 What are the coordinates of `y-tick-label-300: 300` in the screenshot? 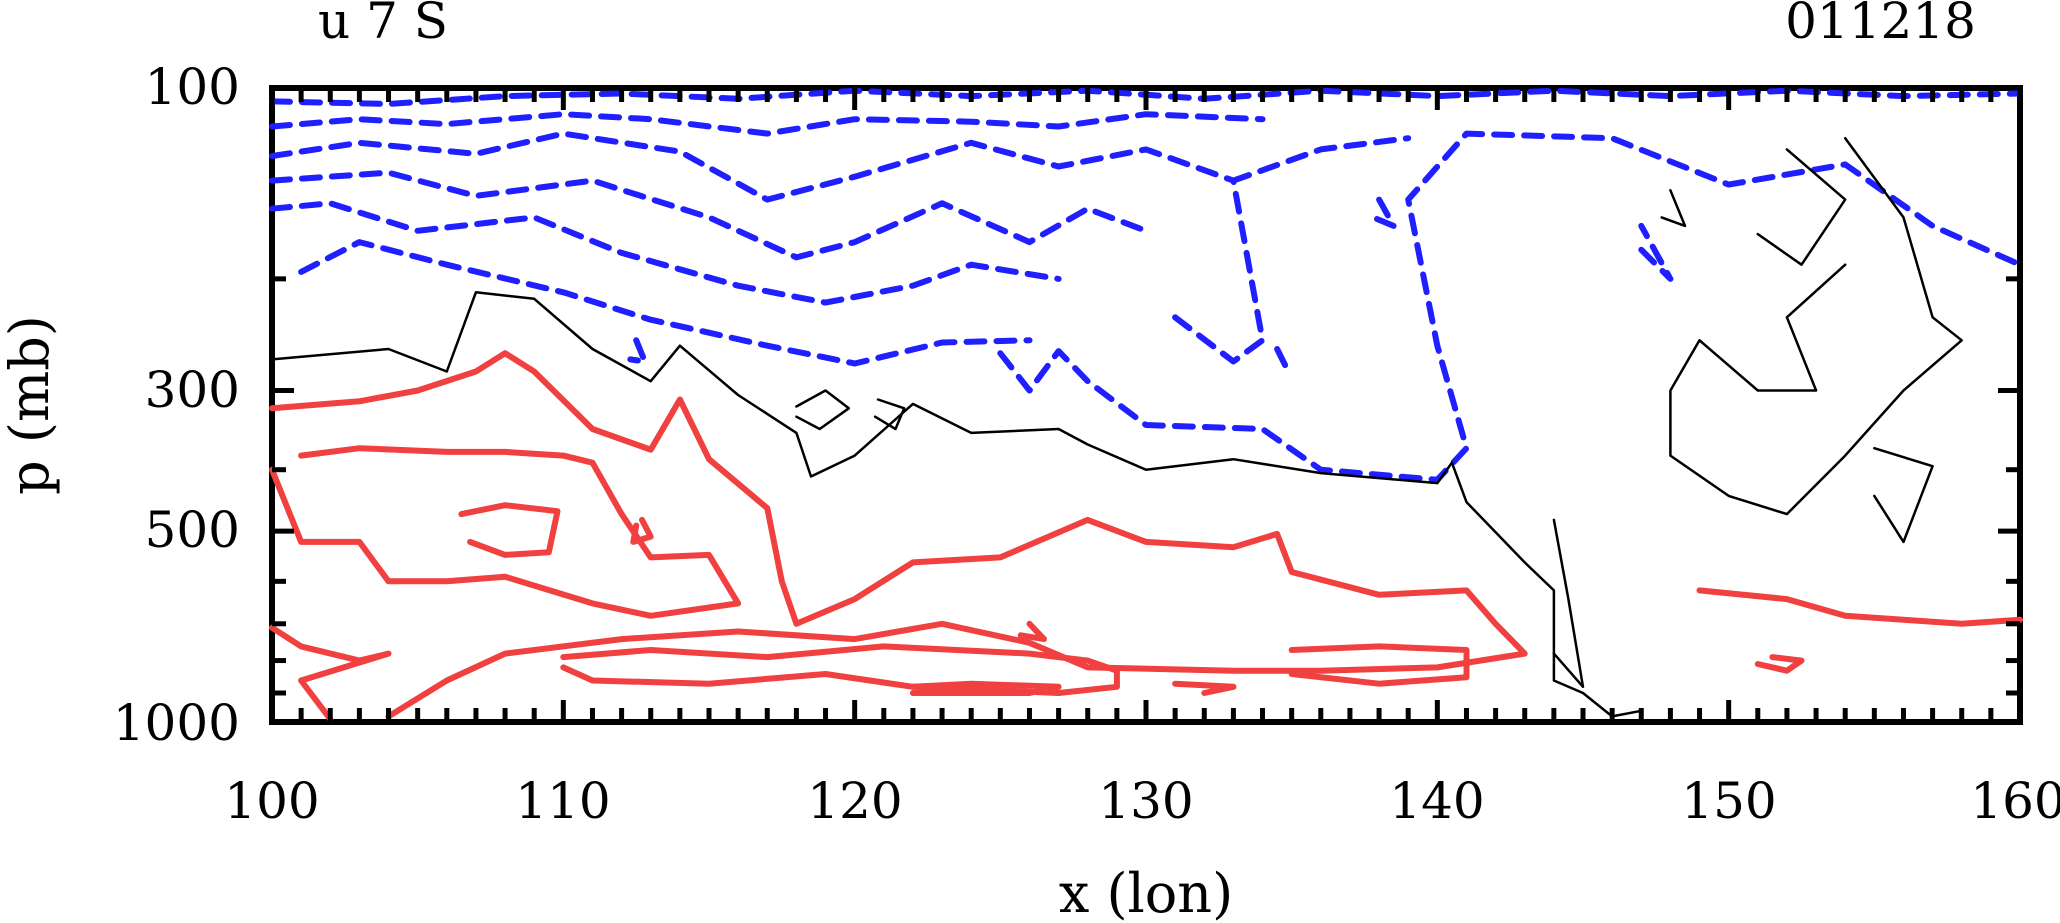 It's located at (192, 390).